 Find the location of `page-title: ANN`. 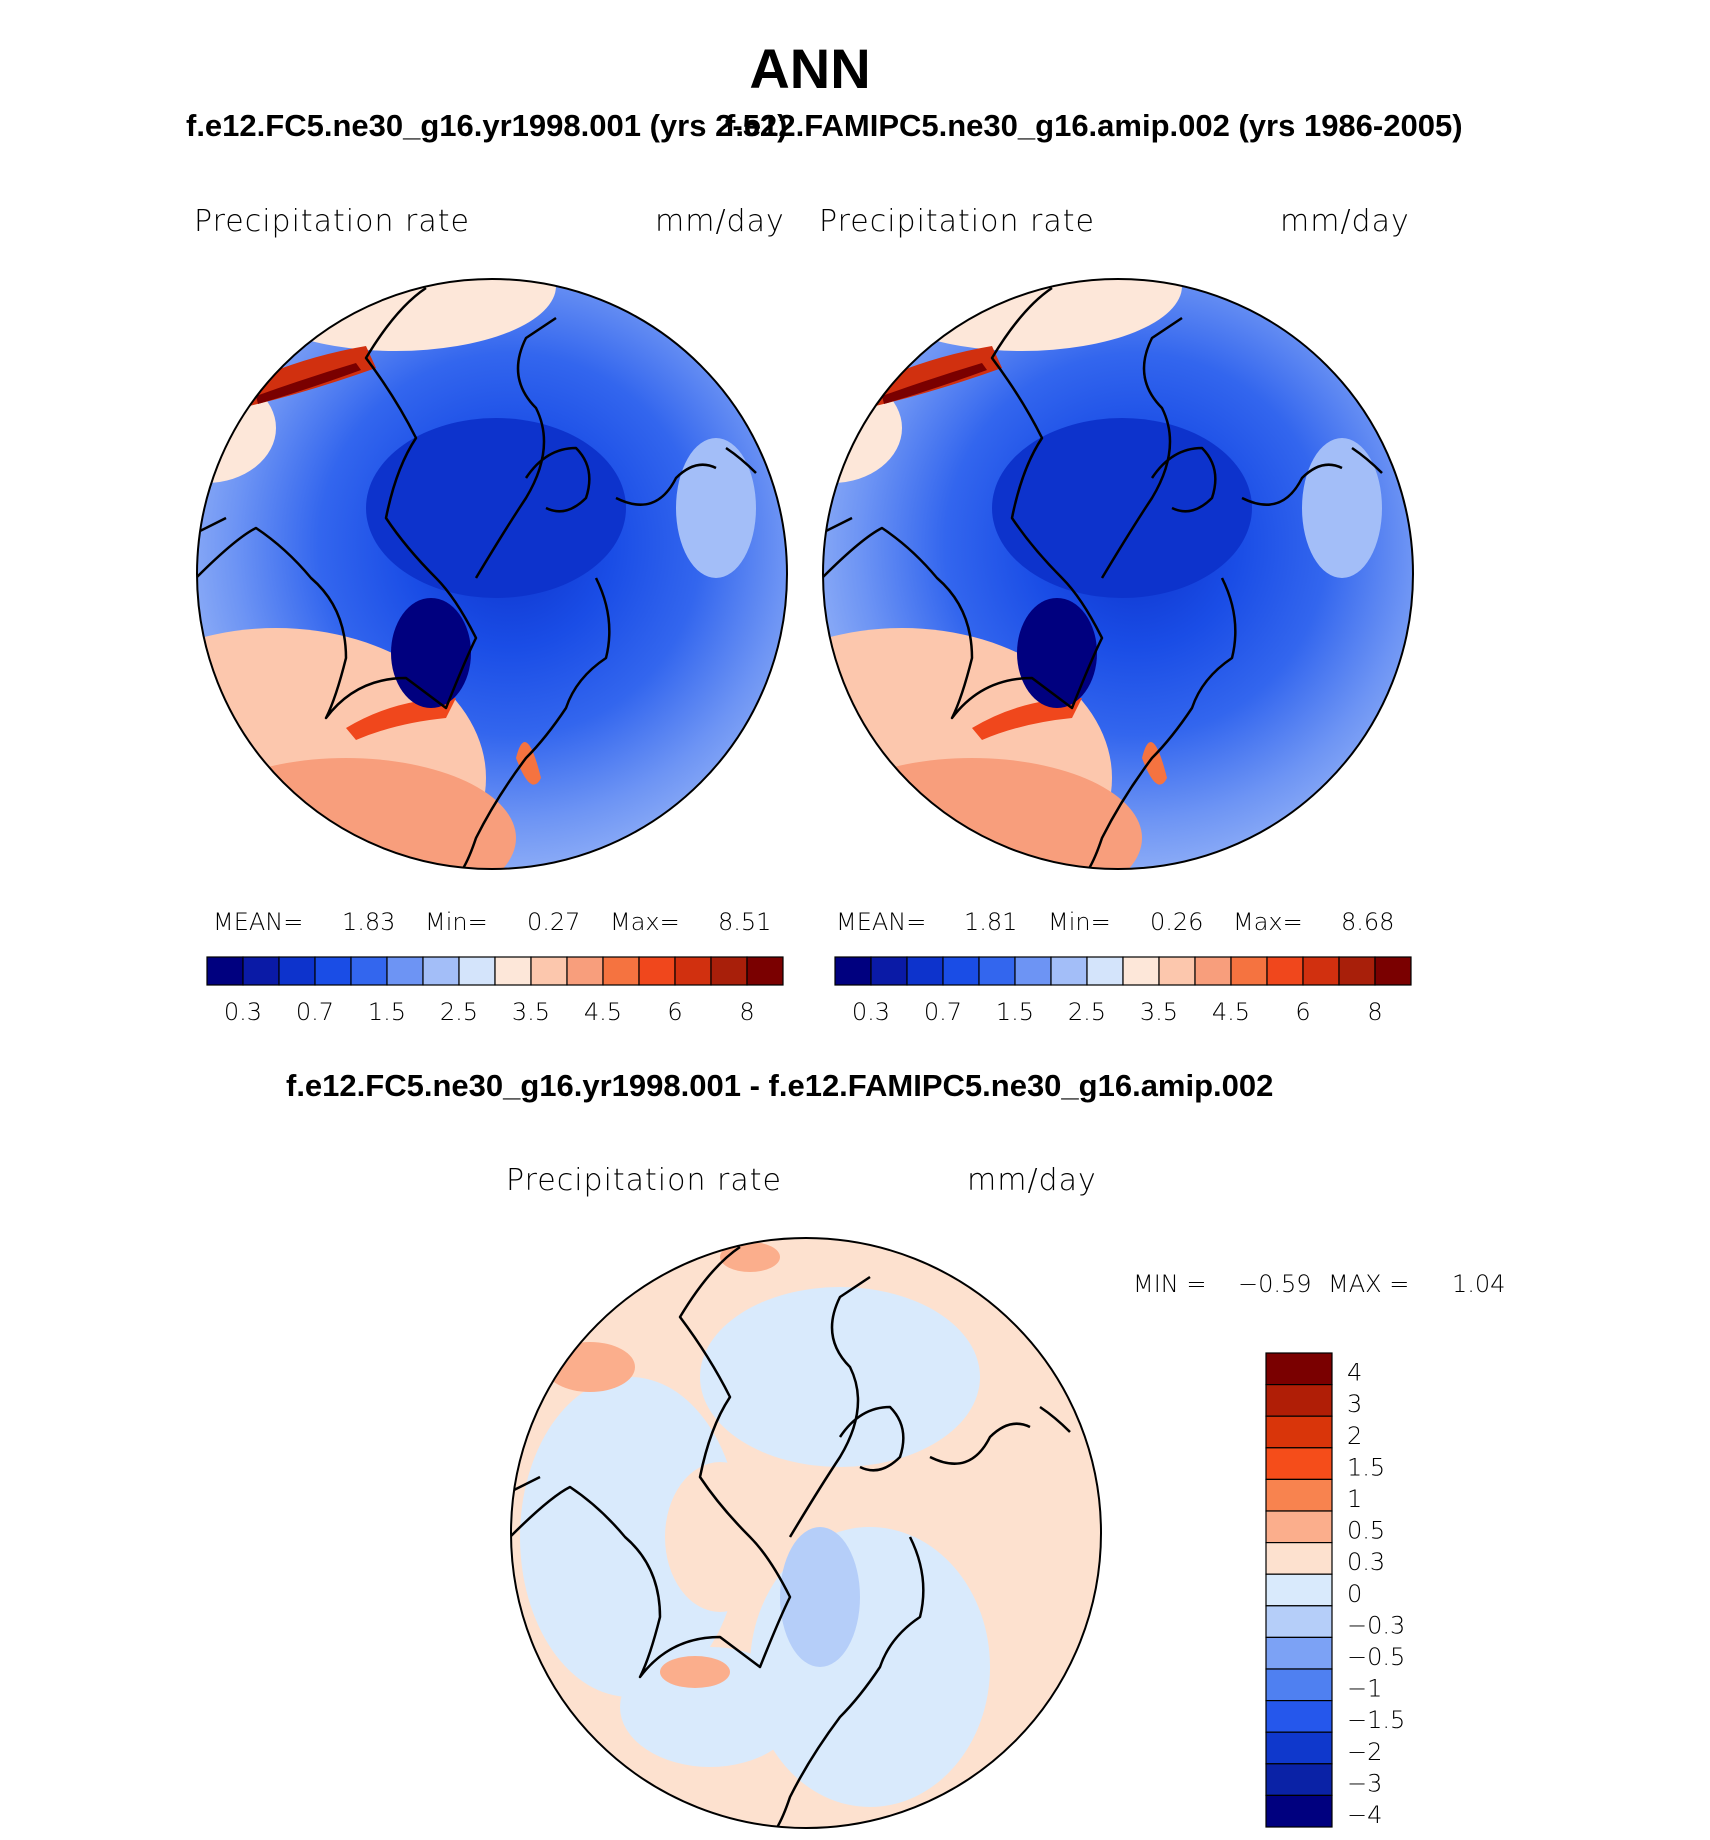

page-title: ANN is located at coordinates (810, 68).